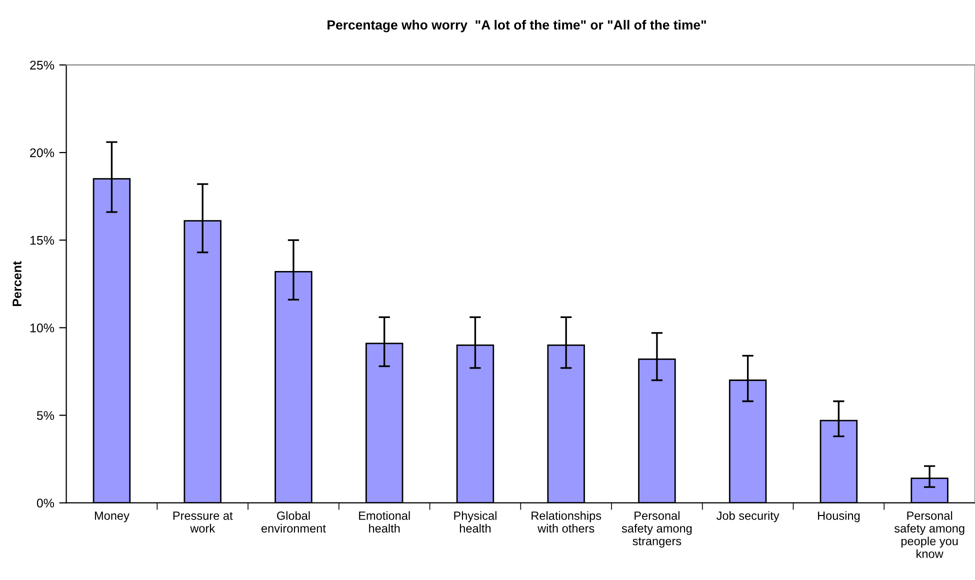  What do you see at coordinates (42, 328) in the screenshot?
I see `y-tick-label: 10%` at bounding box center [42, 328].